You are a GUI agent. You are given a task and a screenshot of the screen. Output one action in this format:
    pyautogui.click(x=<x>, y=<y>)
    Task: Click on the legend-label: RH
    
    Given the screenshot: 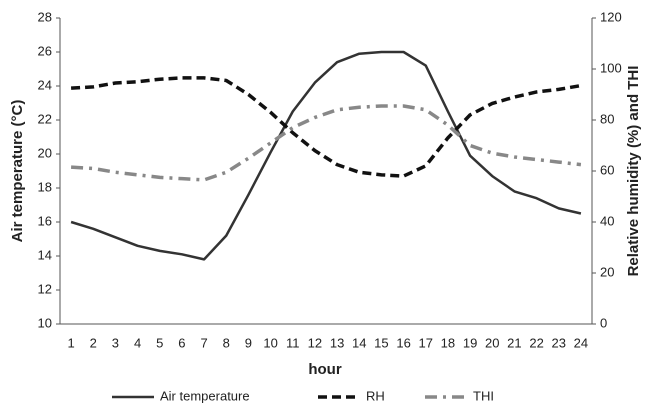 What is the action you would take?
    pyautogui.click(x=375, y=395)
    